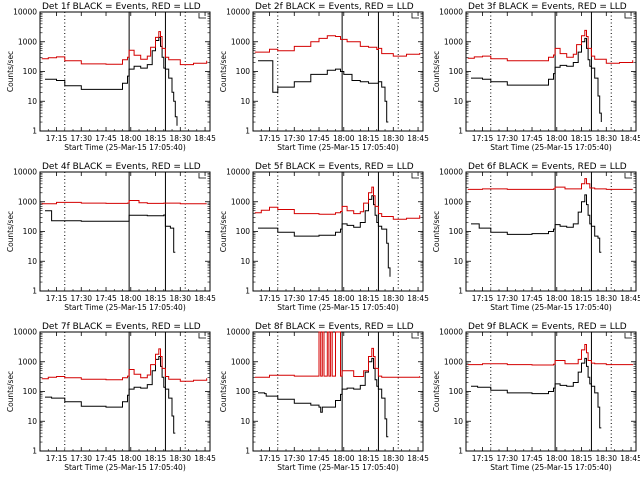 Image resolution: width=640 pixels, height=480 pixels. I want to click on panel-title: Det 4f BLACK = Events, RED = LLD, so click(121, 167).